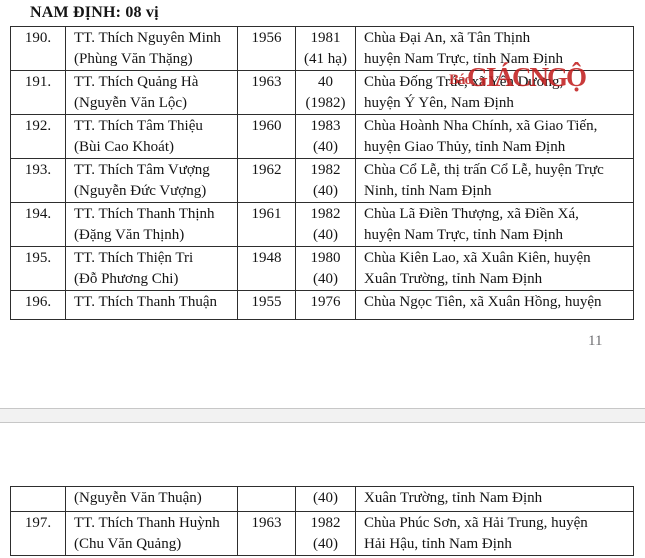  I want to click on cell-name: TT. Thích Tâm Thiệu (Bùi Cao Khoát), so click(151, 136).